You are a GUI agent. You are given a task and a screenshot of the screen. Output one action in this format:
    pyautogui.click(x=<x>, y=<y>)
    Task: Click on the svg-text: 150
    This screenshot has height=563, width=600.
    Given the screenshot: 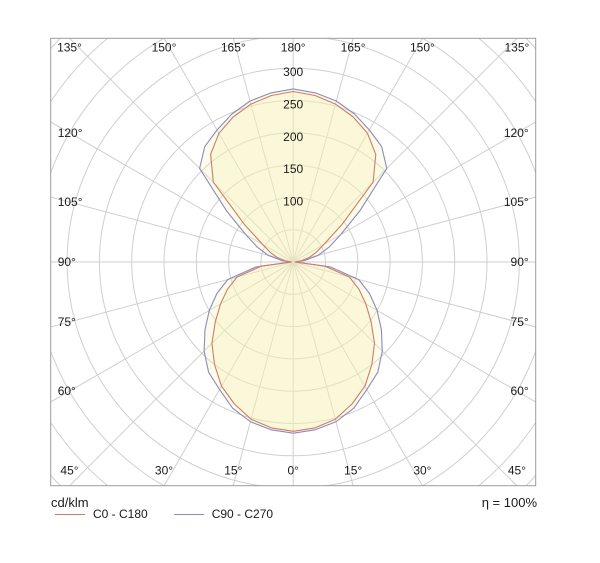 What is the action you would take?
    pyautogui.click(x=293, y=169)
    